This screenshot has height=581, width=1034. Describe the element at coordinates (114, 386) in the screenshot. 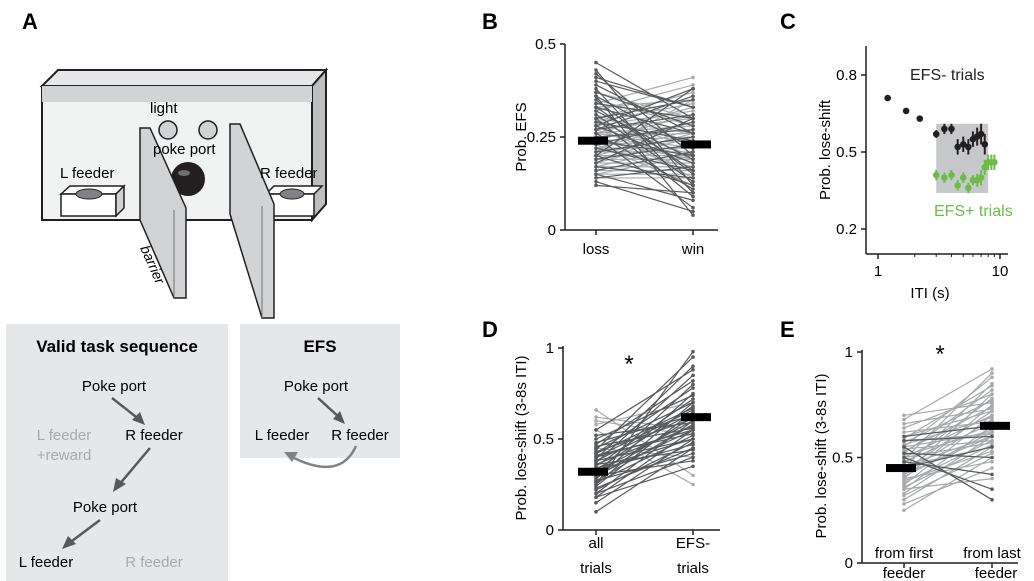

I see `seq-poke-port-1: Poke port` at that location.